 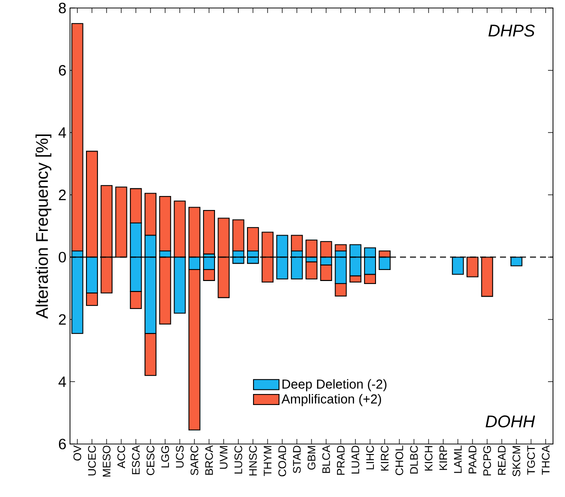 What do you see at coordinates (326, 459) in the screenshot?
I see `x-tick-label: BLCA` at bounding box center [326, 459].